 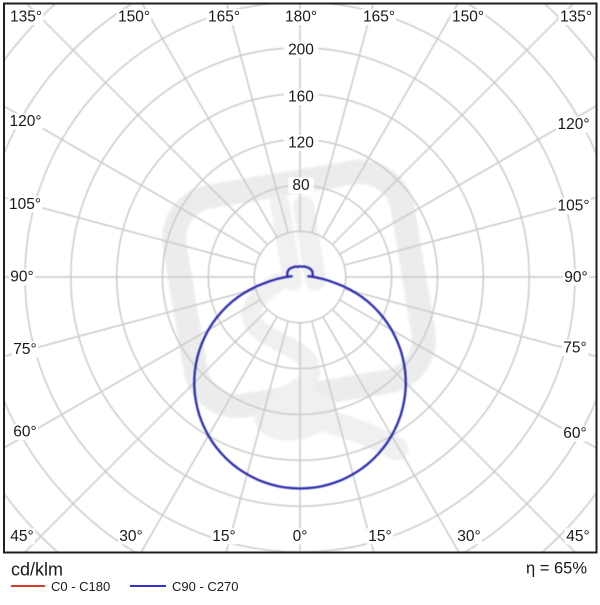 What do you see at coordinates (205, 586) in the screenshot?
I see `svg-text: C90 - C270` at bounding box center [205, 586].